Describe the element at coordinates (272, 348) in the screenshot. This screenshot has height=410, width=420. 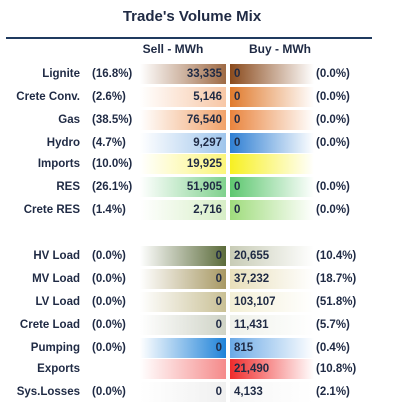
I see `buy-value-cell: 815` at that location.